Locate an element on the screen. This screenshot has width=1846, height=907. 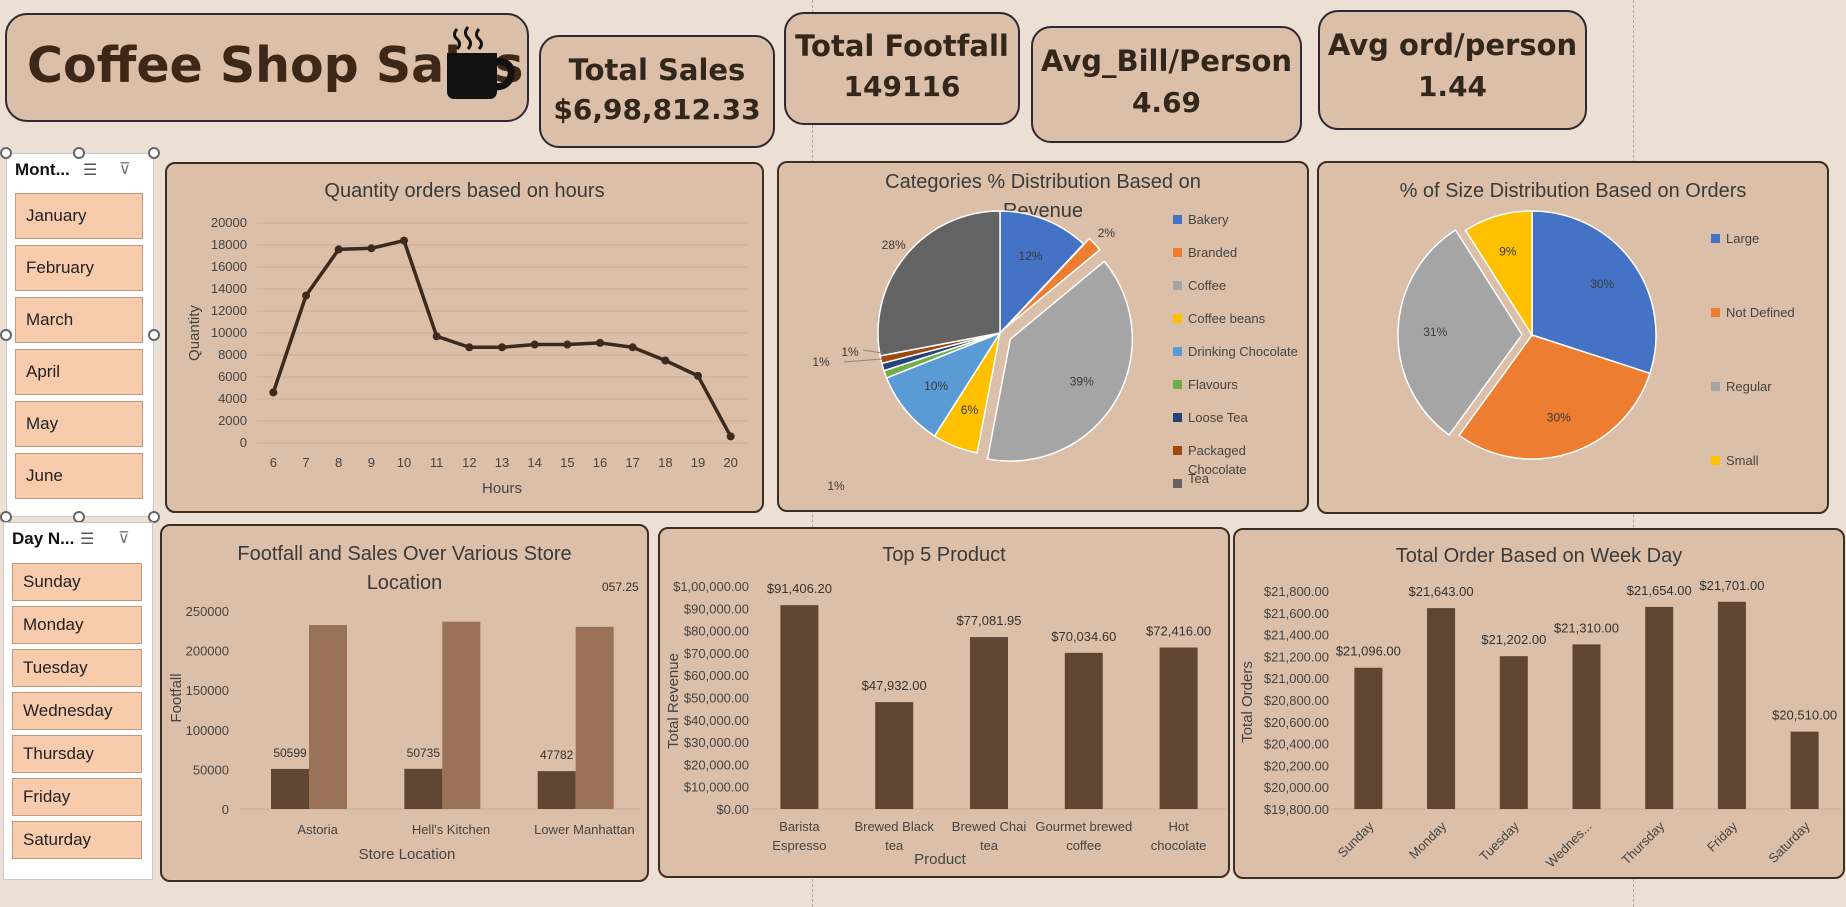
kpi-total-footfall: Total Footfall 149116 is located at coordinates (902, 68).